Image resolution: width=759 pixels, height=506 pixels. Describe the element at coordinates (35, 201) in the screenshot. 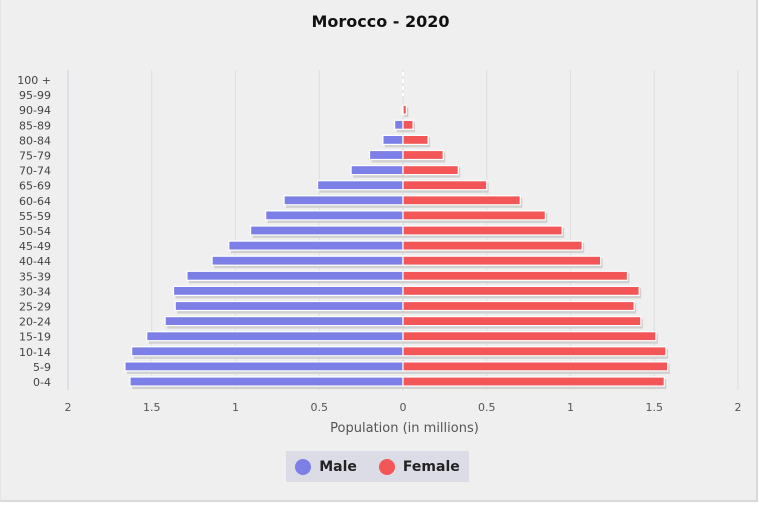

I see `y-tick-label: 60-64` at that location.